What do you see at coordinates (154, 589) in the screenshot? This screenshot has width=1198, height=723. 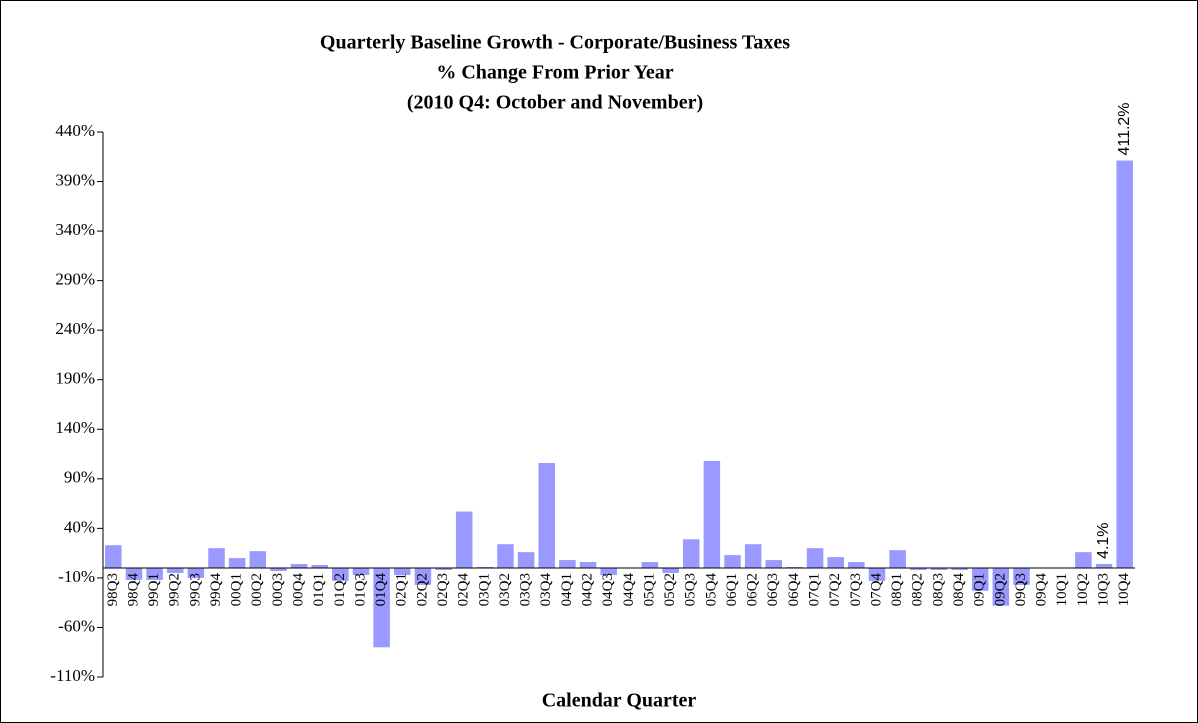 I see `x-tick-label: 99Q1` at bounding box center [154, 589].